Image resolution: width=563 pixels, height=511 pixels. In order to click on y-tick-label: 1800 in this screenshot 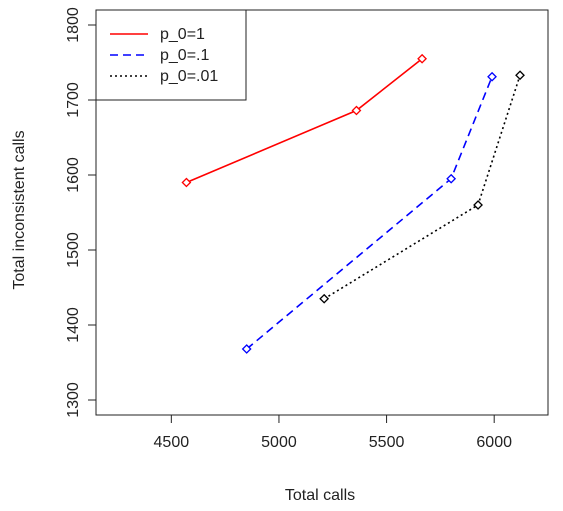, I will do `click(73, 25)`.